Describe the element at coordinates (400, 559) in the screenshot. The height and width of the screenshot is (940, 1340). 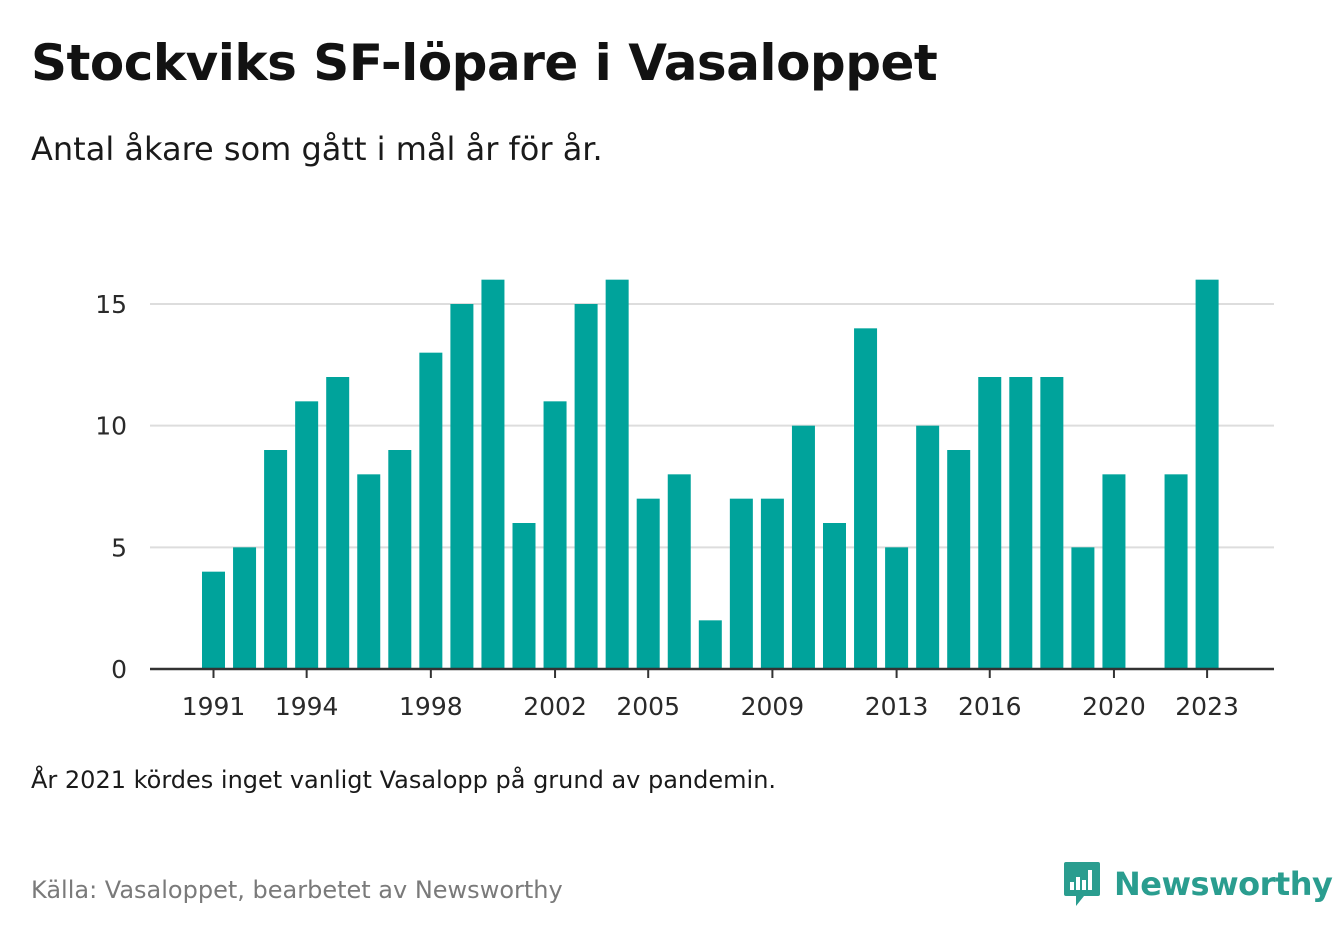
I see `bar-1997` at that location.